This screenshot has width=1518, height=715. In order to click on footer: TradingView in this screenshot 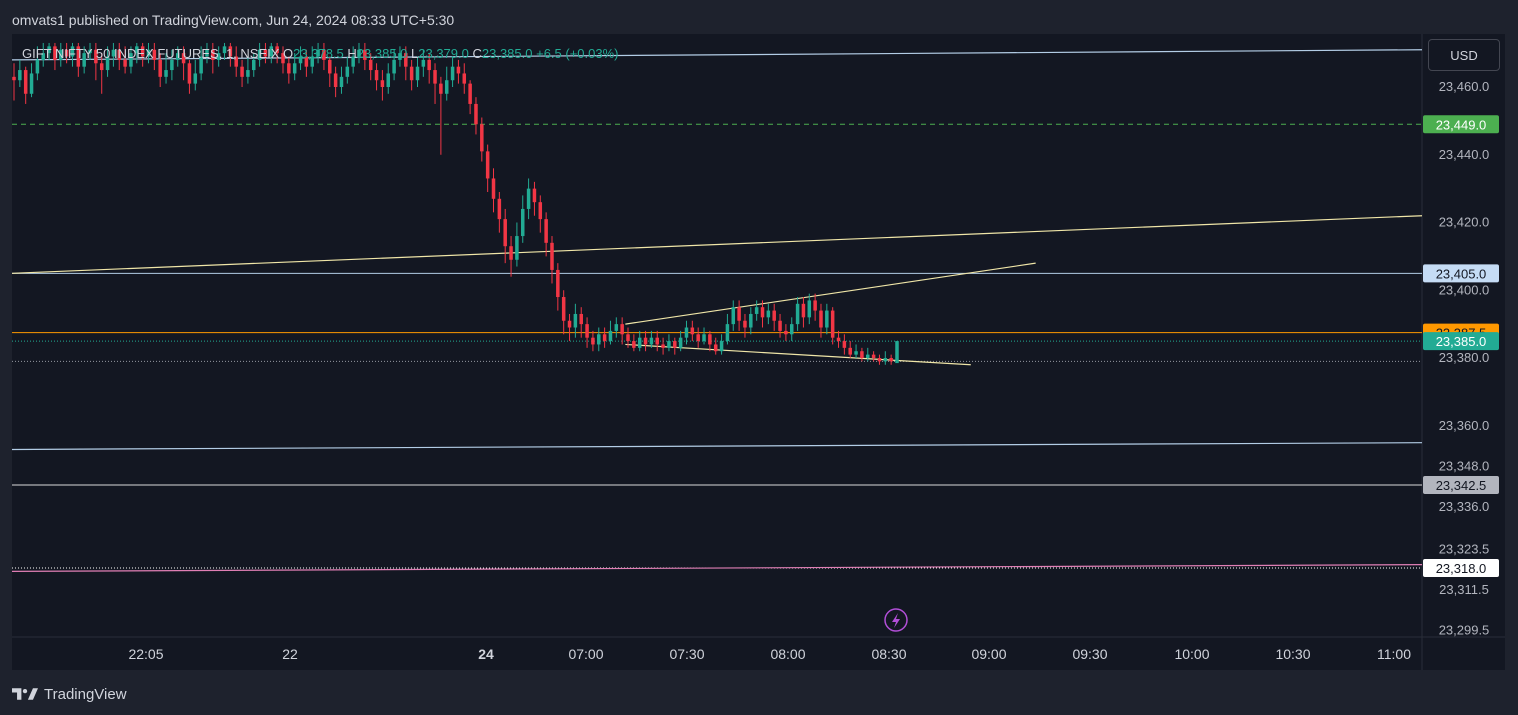, I will do `click(69, 694)`.